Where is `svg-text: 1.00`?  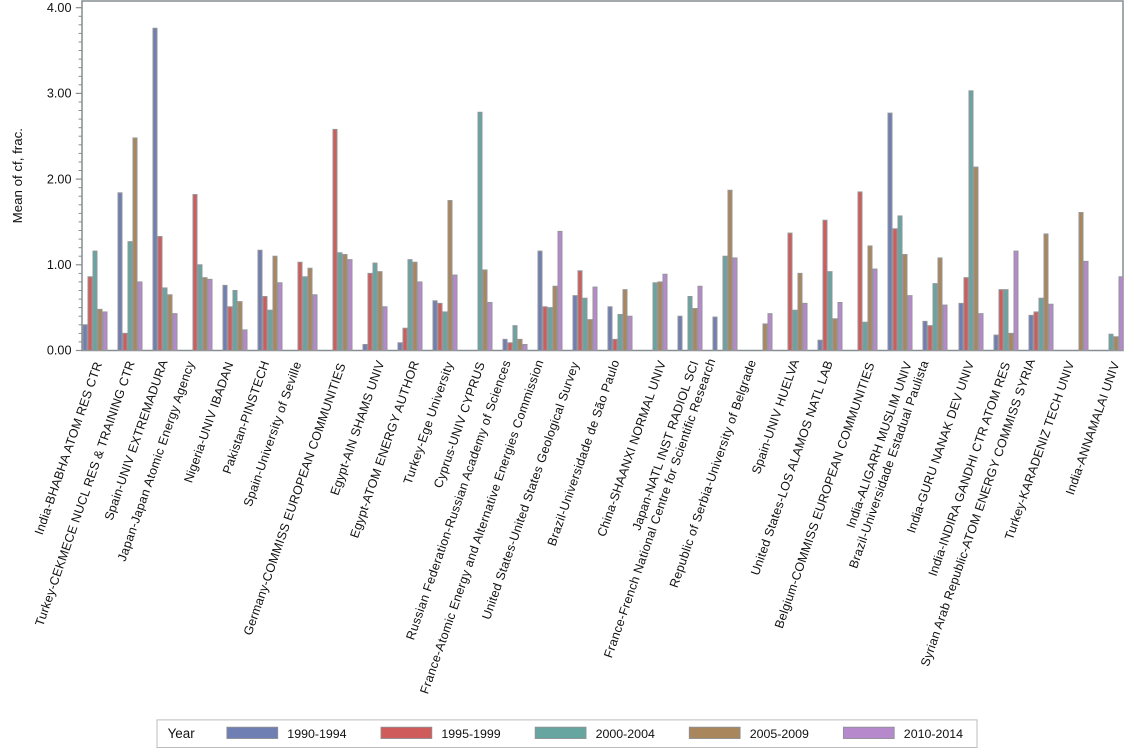
svg-text: 1.00 is located at coordinates (59, 265).